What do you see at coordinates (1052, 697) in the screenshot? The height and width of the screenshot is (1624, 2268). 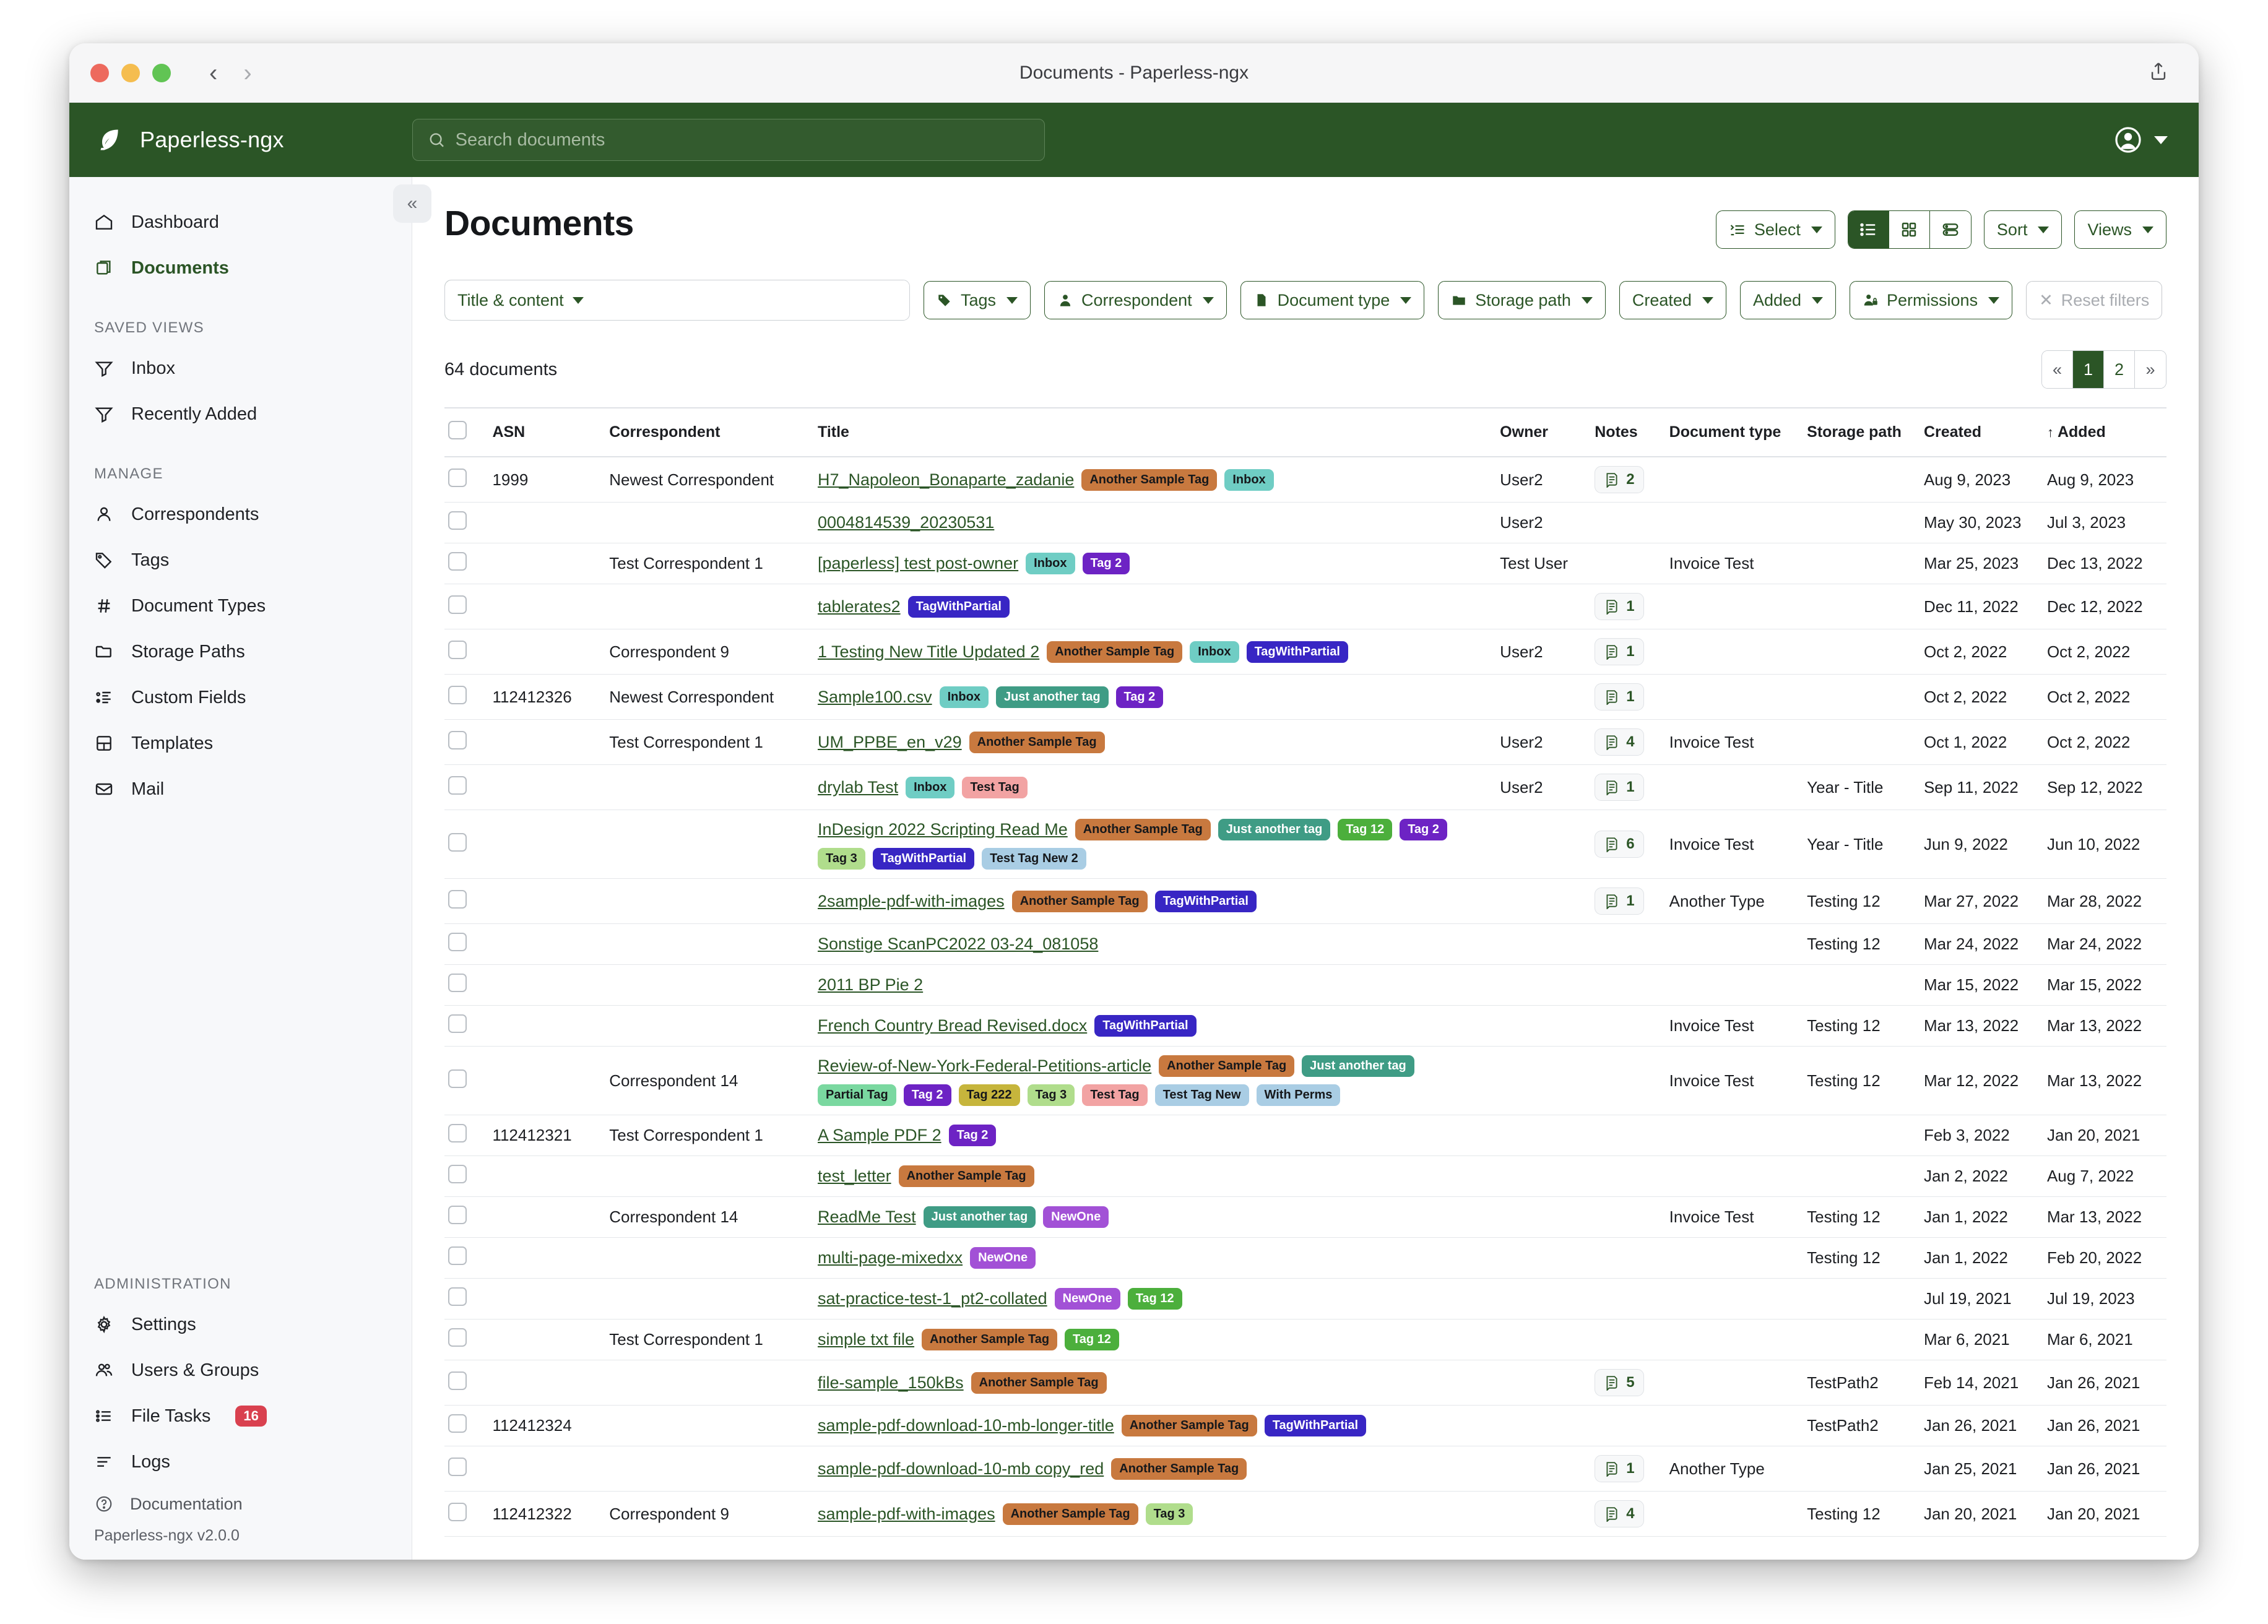 I see `document-tag: Just another tag` at bounding box center [1052, 697].